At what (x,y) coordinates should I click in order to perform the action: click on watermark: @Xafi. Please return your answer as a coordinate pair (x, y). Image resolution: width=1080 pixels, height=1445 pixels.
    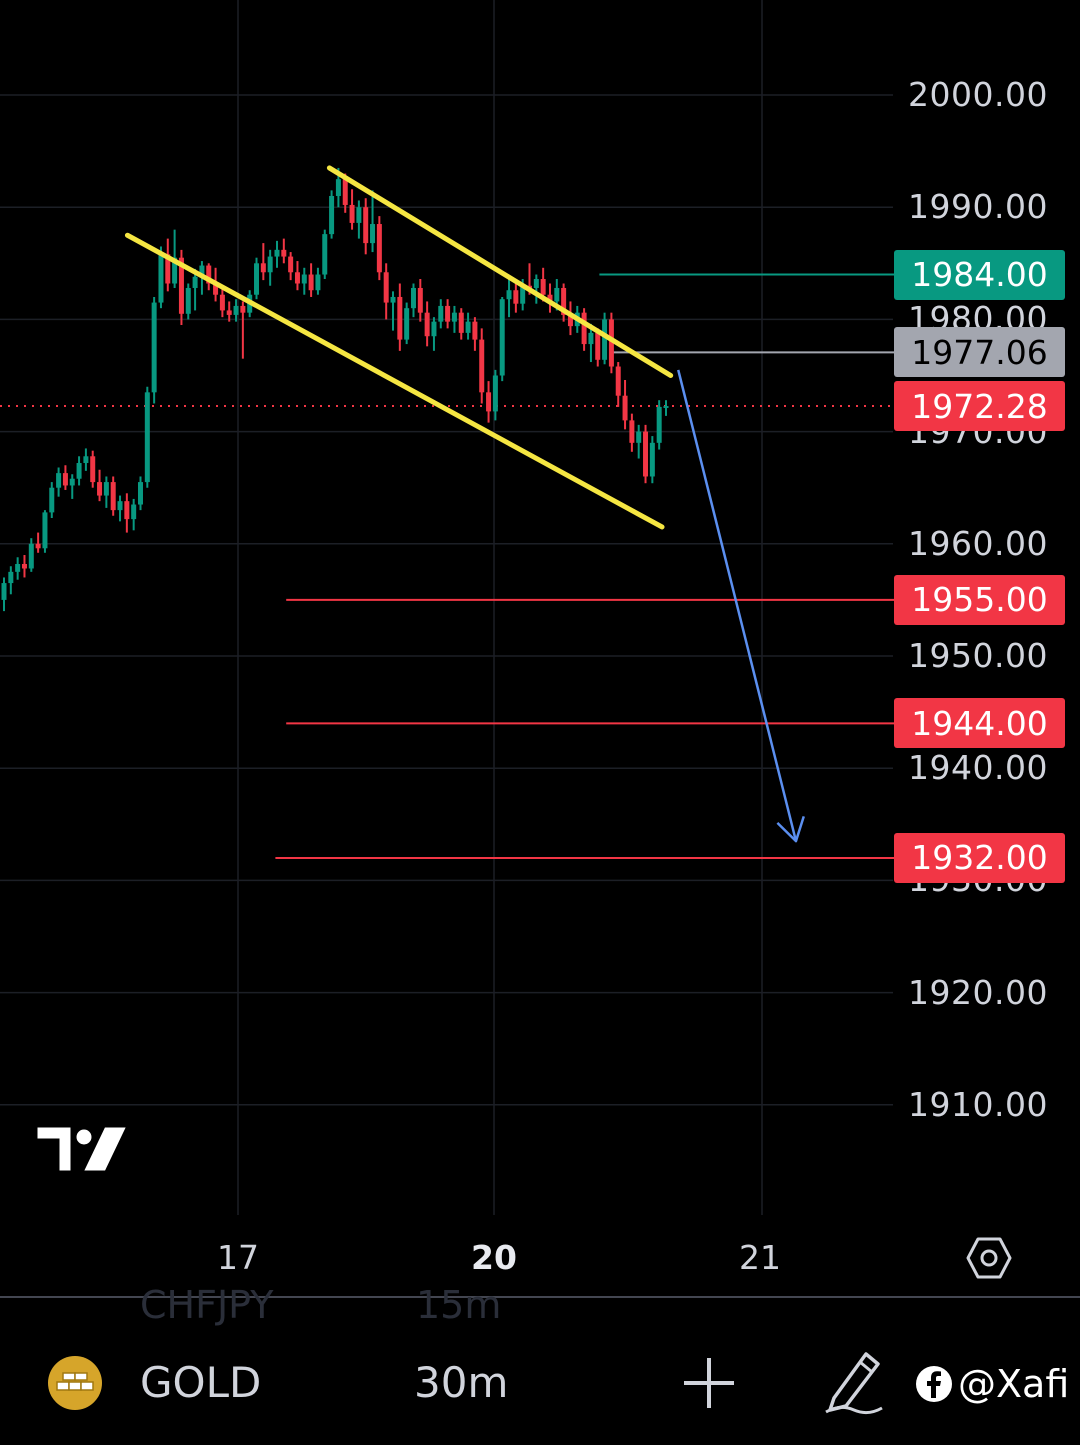
    Looking at the image, I should click on (992, 1384).